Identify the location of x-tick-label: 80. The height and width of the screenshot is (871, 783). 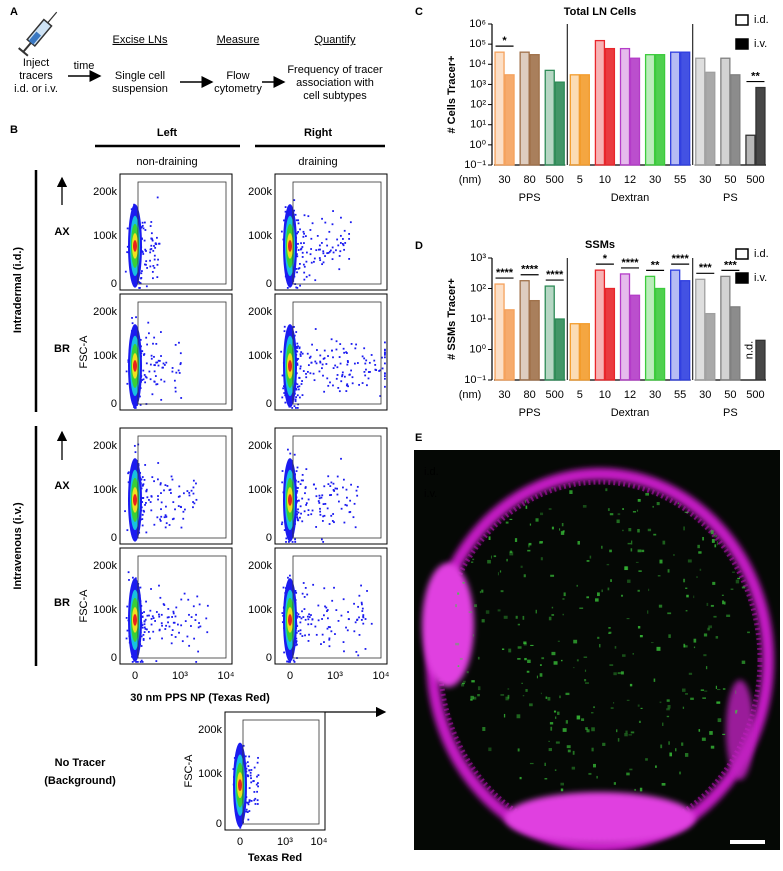
(530, 395).